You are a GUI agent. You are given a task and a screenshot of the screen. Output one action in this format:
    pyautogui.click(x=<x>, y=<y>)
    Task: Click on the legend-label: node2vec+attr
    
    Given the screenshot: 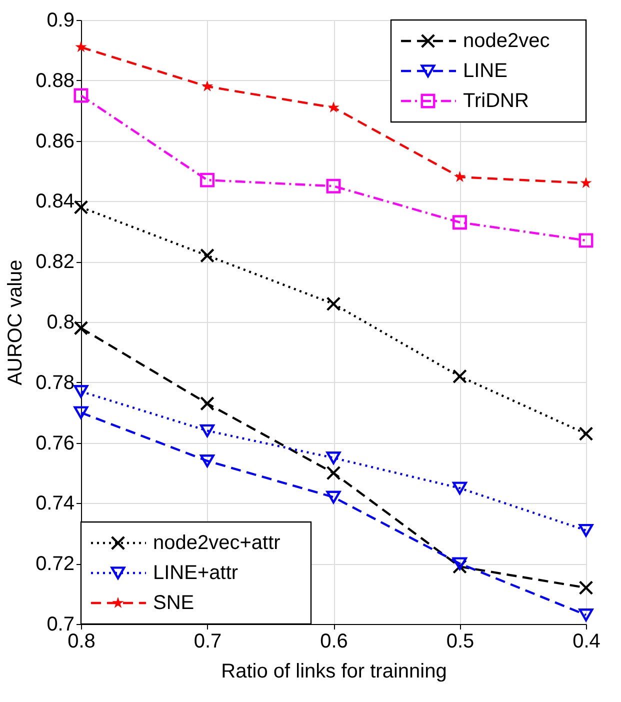 What is the action you would take?
    pyautogui.click(x=217, y=543)
    